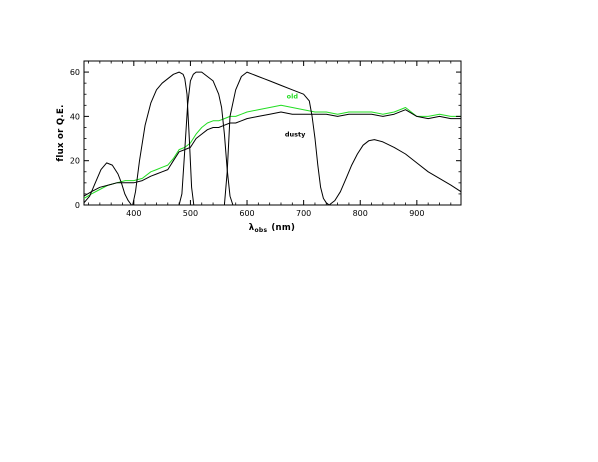 This screenshot has height=462, width=598. What do you see at coordinates (295, 116) in the screenshot?
I see `annotations: old dusty` at bounding box center [295, 116].